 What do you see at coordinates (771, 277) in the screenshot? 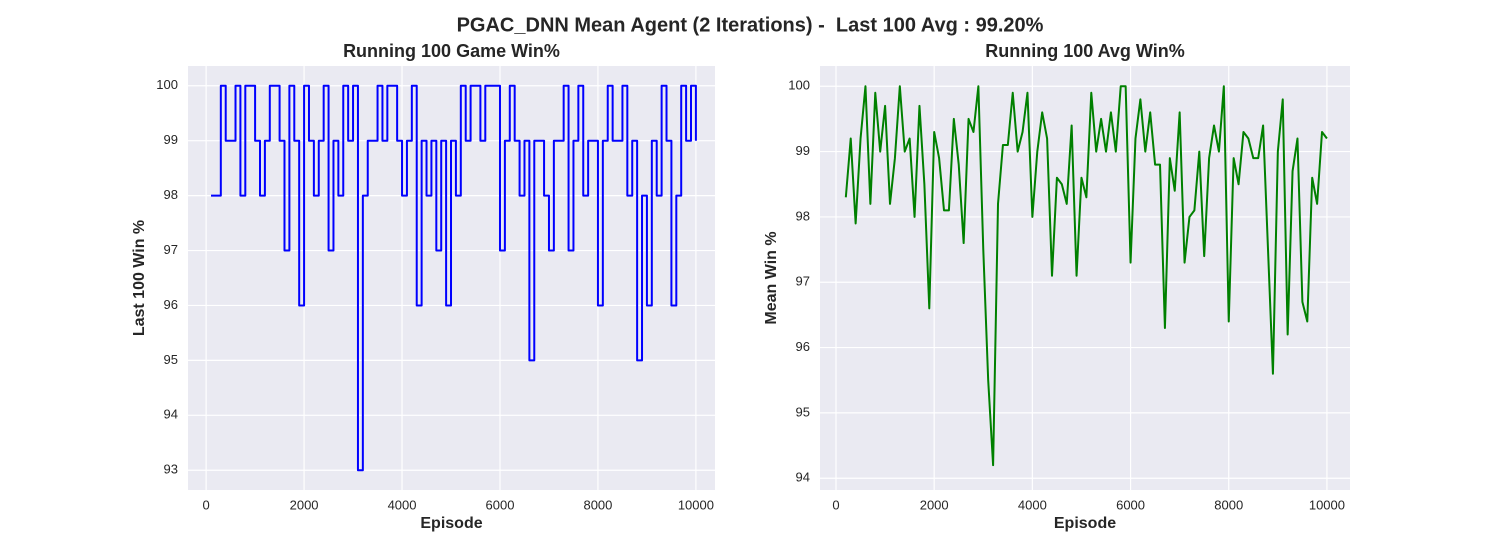
I see `y-axis-label: Mean Win %` at bounding box center [771, 277].